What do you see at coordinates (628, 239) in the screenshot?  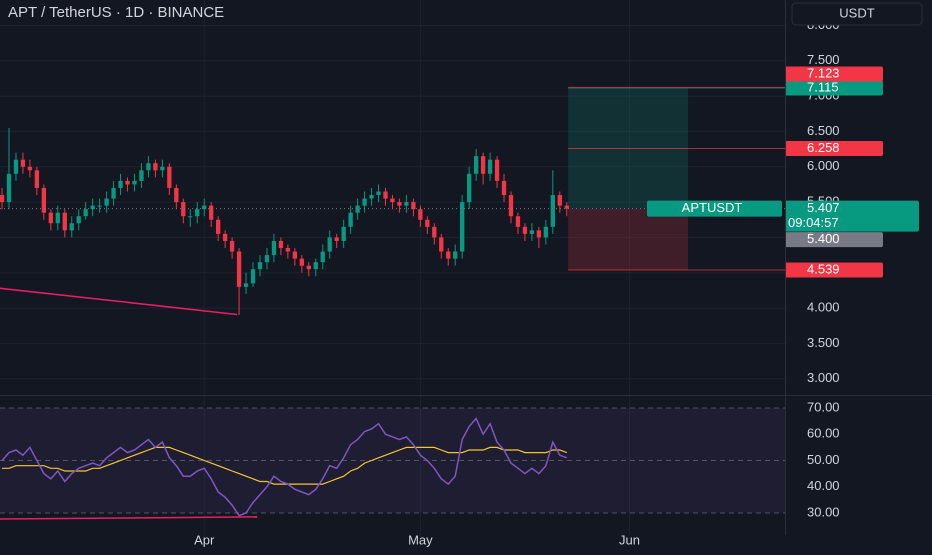 I see `position-stop-zone` at bounding box center [628, 239].